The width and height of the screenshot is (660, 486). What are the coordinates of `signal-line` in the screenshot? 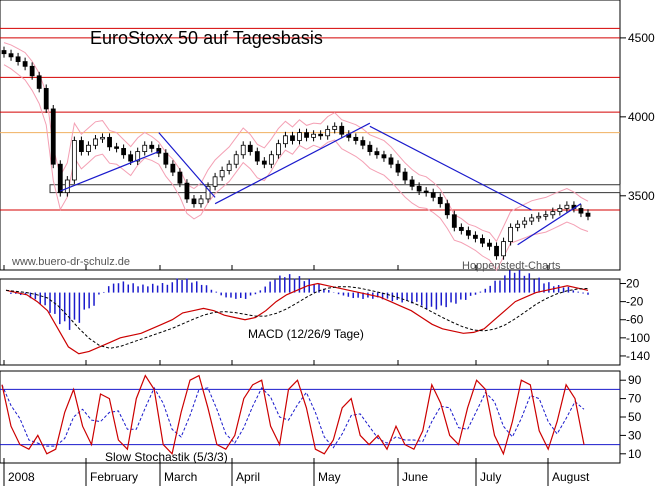 It's located at (297, 317).